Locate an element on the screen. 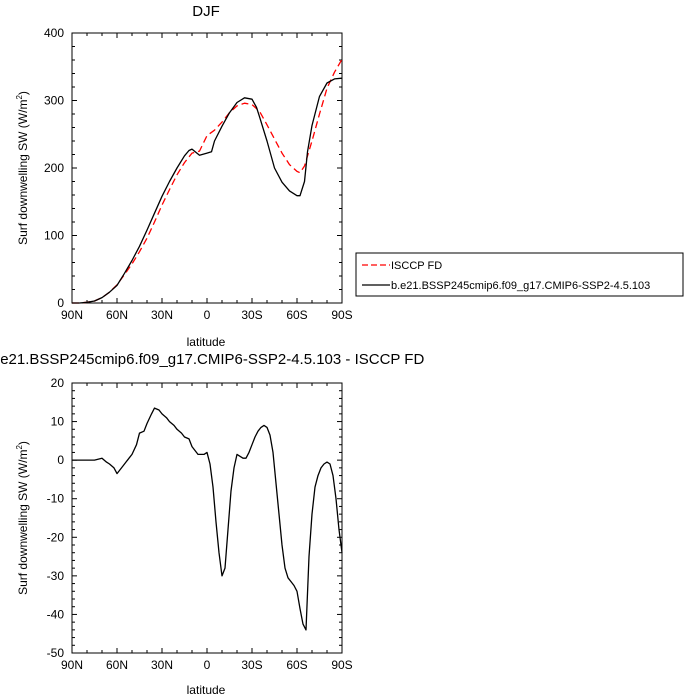 The height and width of the screenshot is (700, 700). chart-top-title: DJF is located at coordinates (206, 11).